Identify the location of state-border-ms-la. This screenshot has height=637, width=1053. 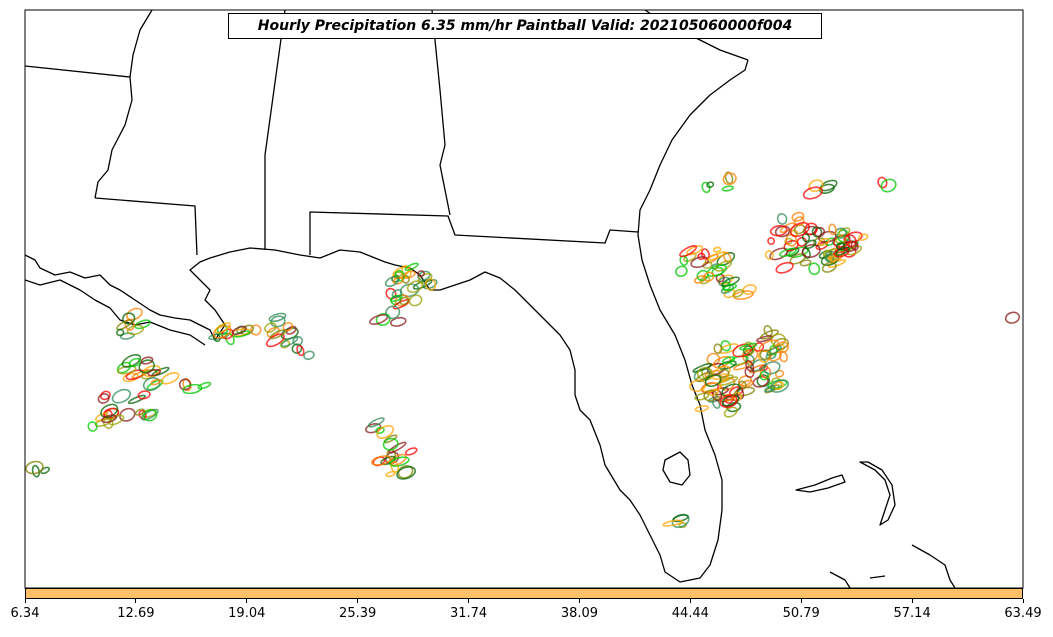
(78, 71).